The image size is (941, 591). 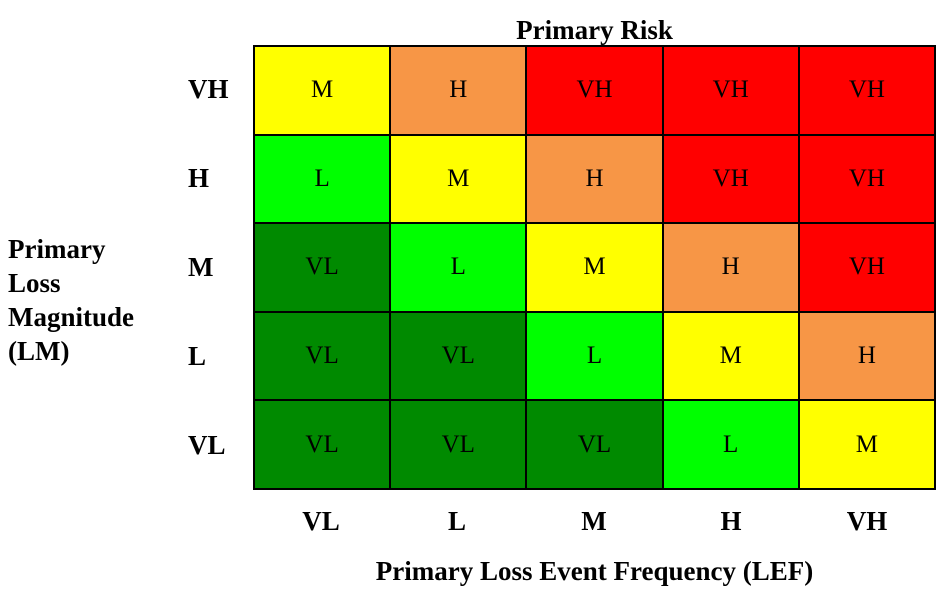 I want to click on row-label-vl: VL, so click(x=207, y=444).